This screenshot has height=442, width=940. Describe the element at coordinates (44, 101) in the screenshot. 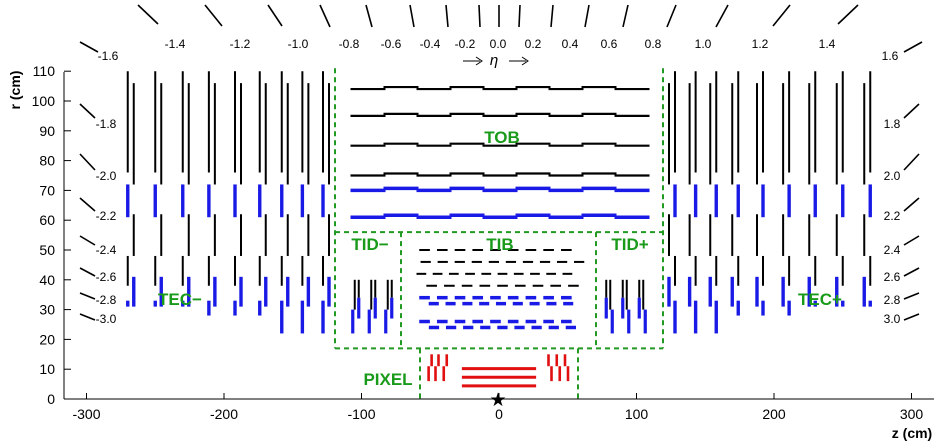

I see `y-tick-label: 100` at that location.